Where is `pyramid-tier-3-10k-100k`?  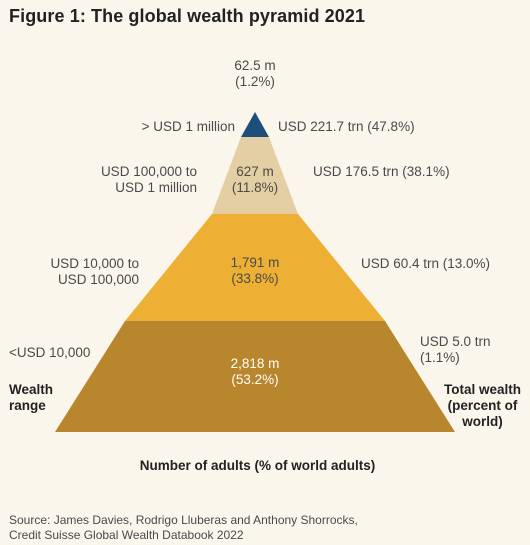 pyramid-tier-3-10k-100k is located at coordinates (255, 267).